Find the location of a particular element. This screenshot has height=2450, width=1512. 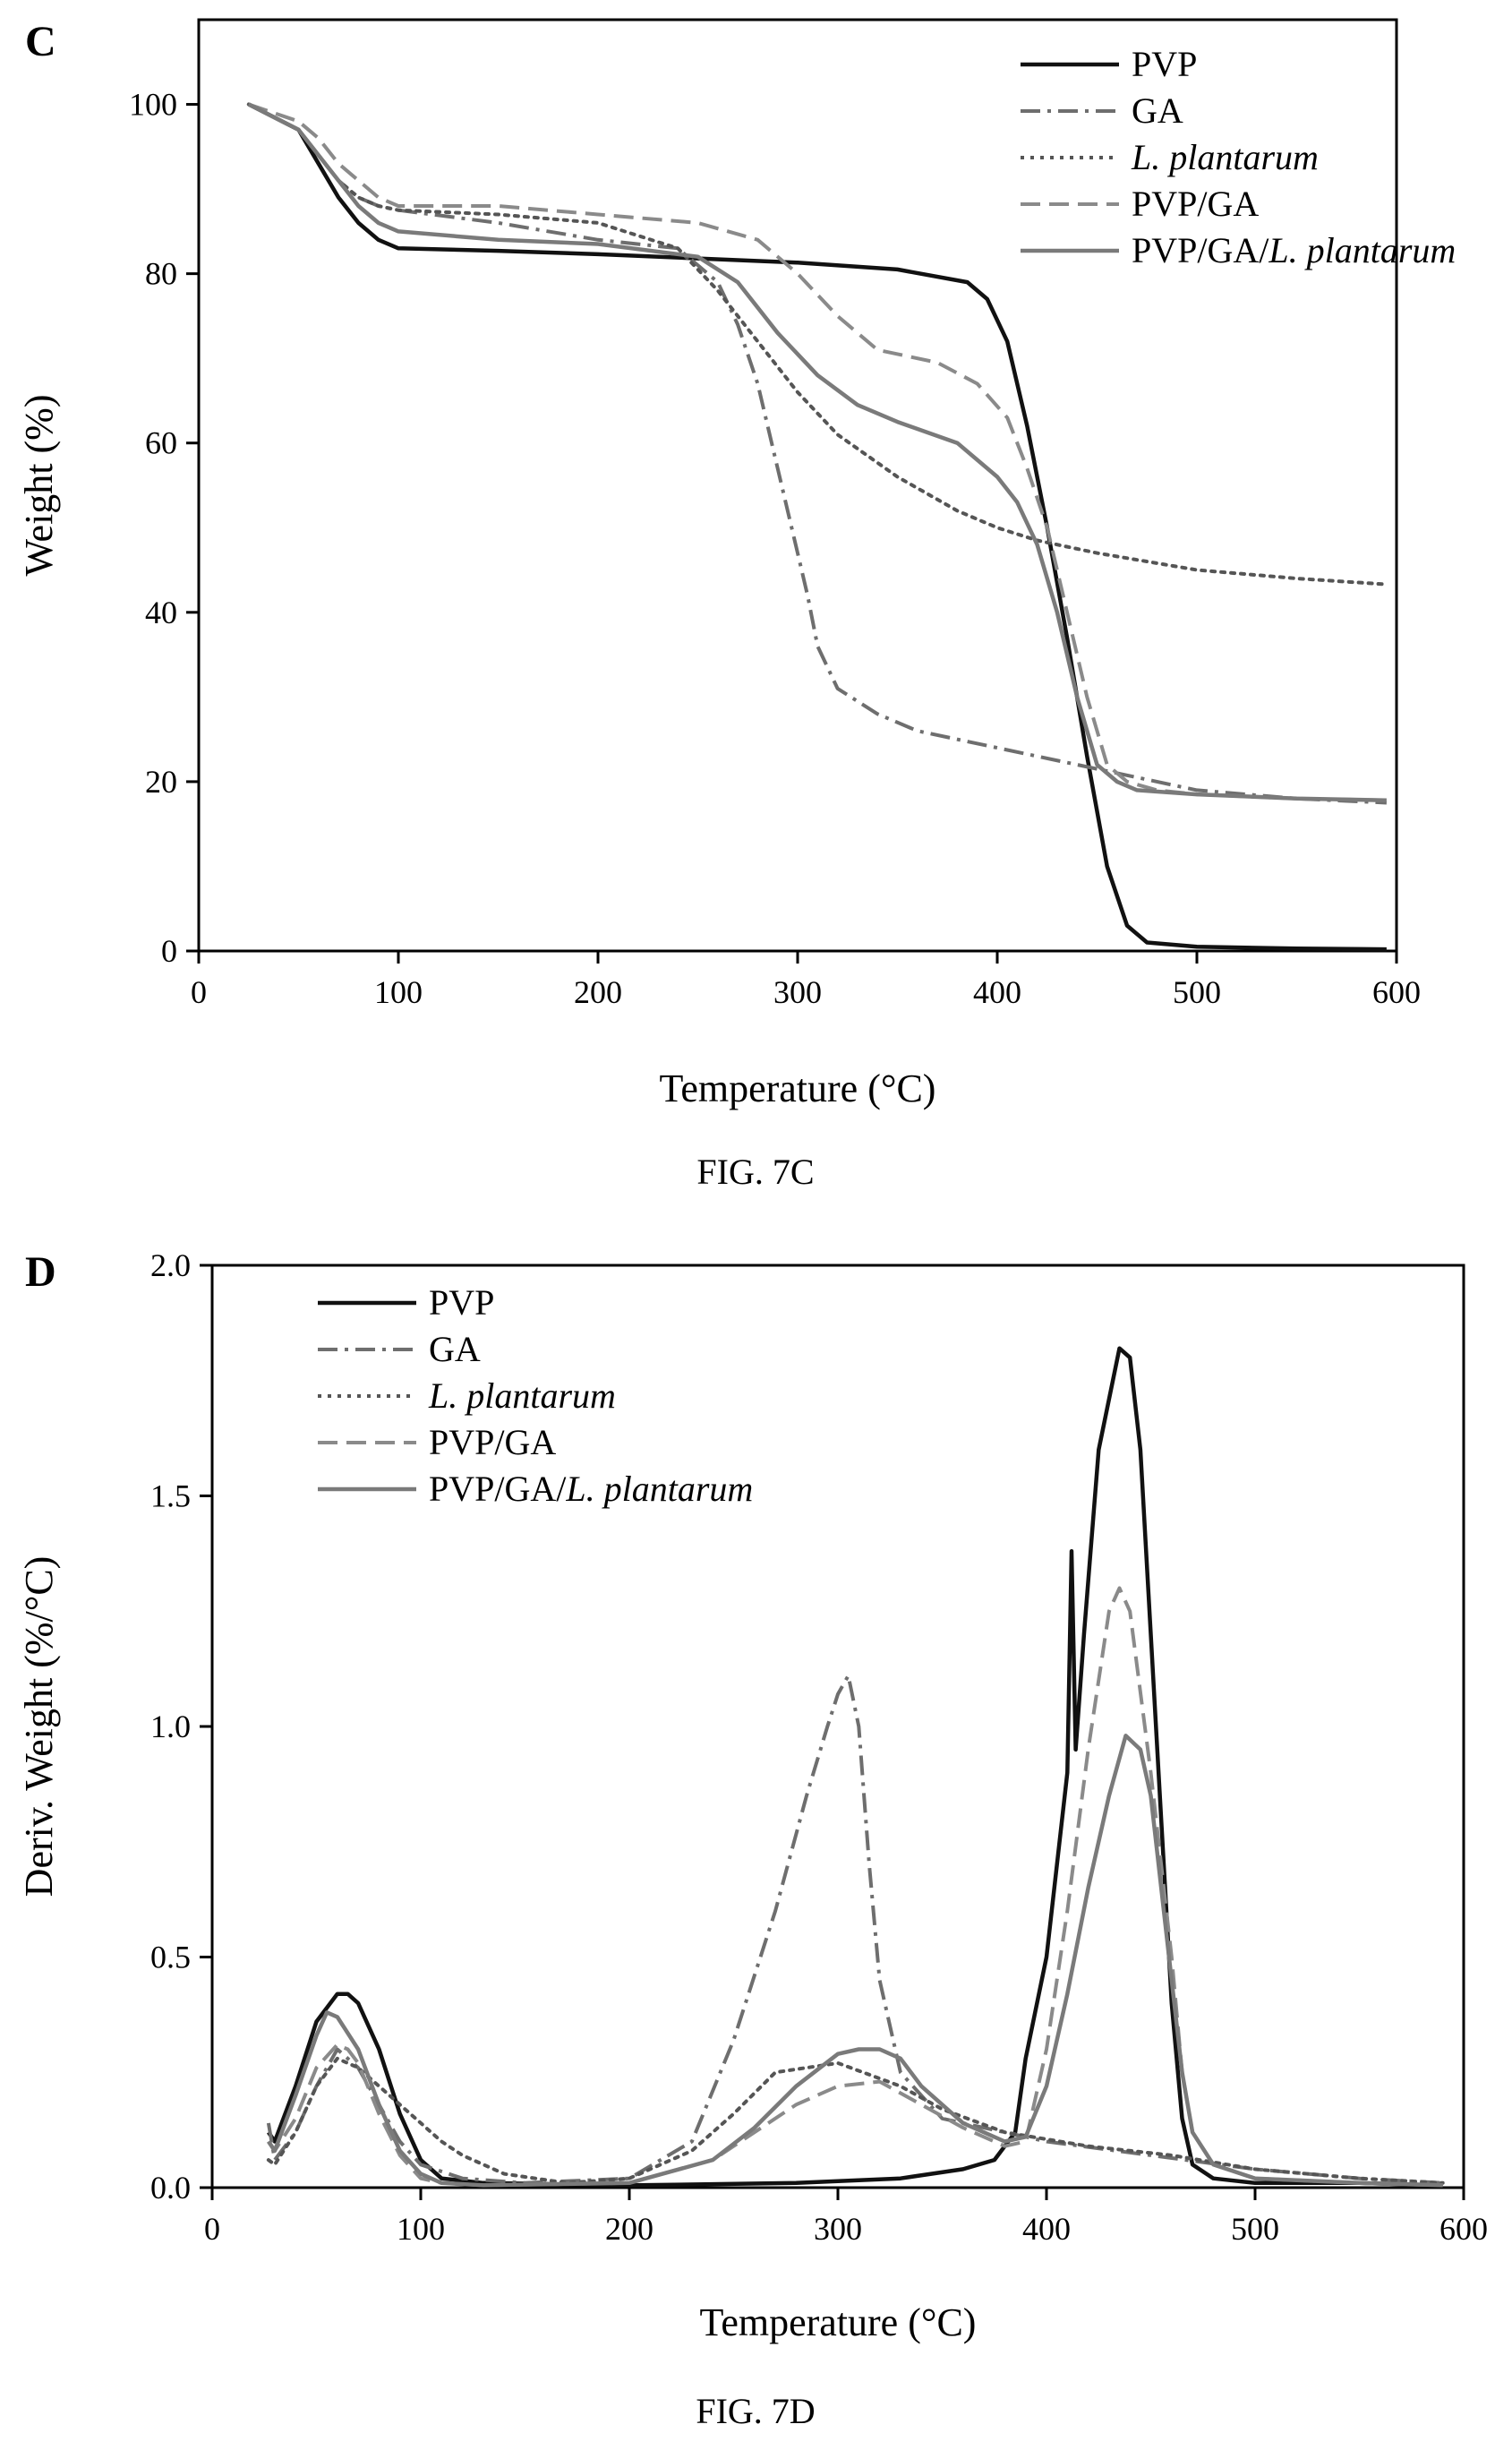

panel-label-c: C is located at coordinates (40, 42).